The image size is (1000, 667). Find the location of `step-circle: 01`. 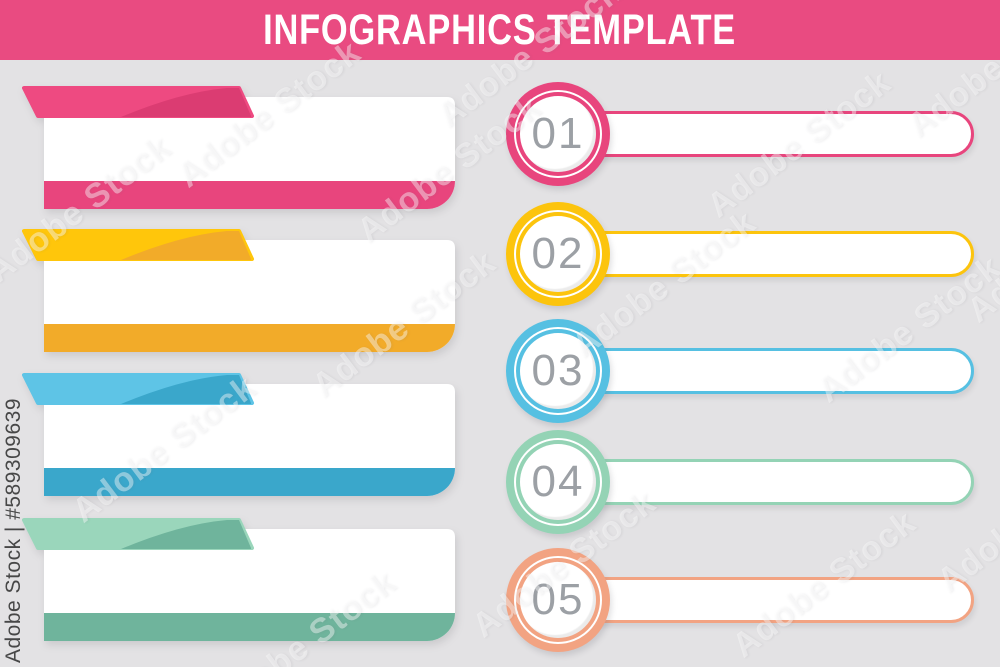

step-circle: 01 is located at coordinates (558, 134).